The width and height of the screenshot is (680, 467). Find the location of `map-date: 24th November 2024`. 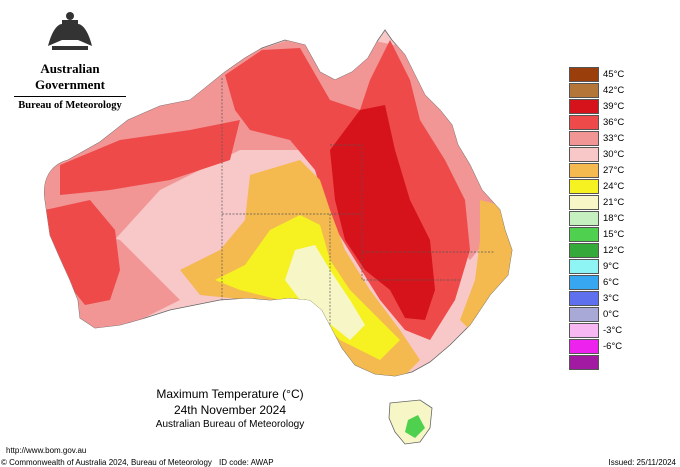

map-date: 24th November 2024 is located at coordinates (230, 410).